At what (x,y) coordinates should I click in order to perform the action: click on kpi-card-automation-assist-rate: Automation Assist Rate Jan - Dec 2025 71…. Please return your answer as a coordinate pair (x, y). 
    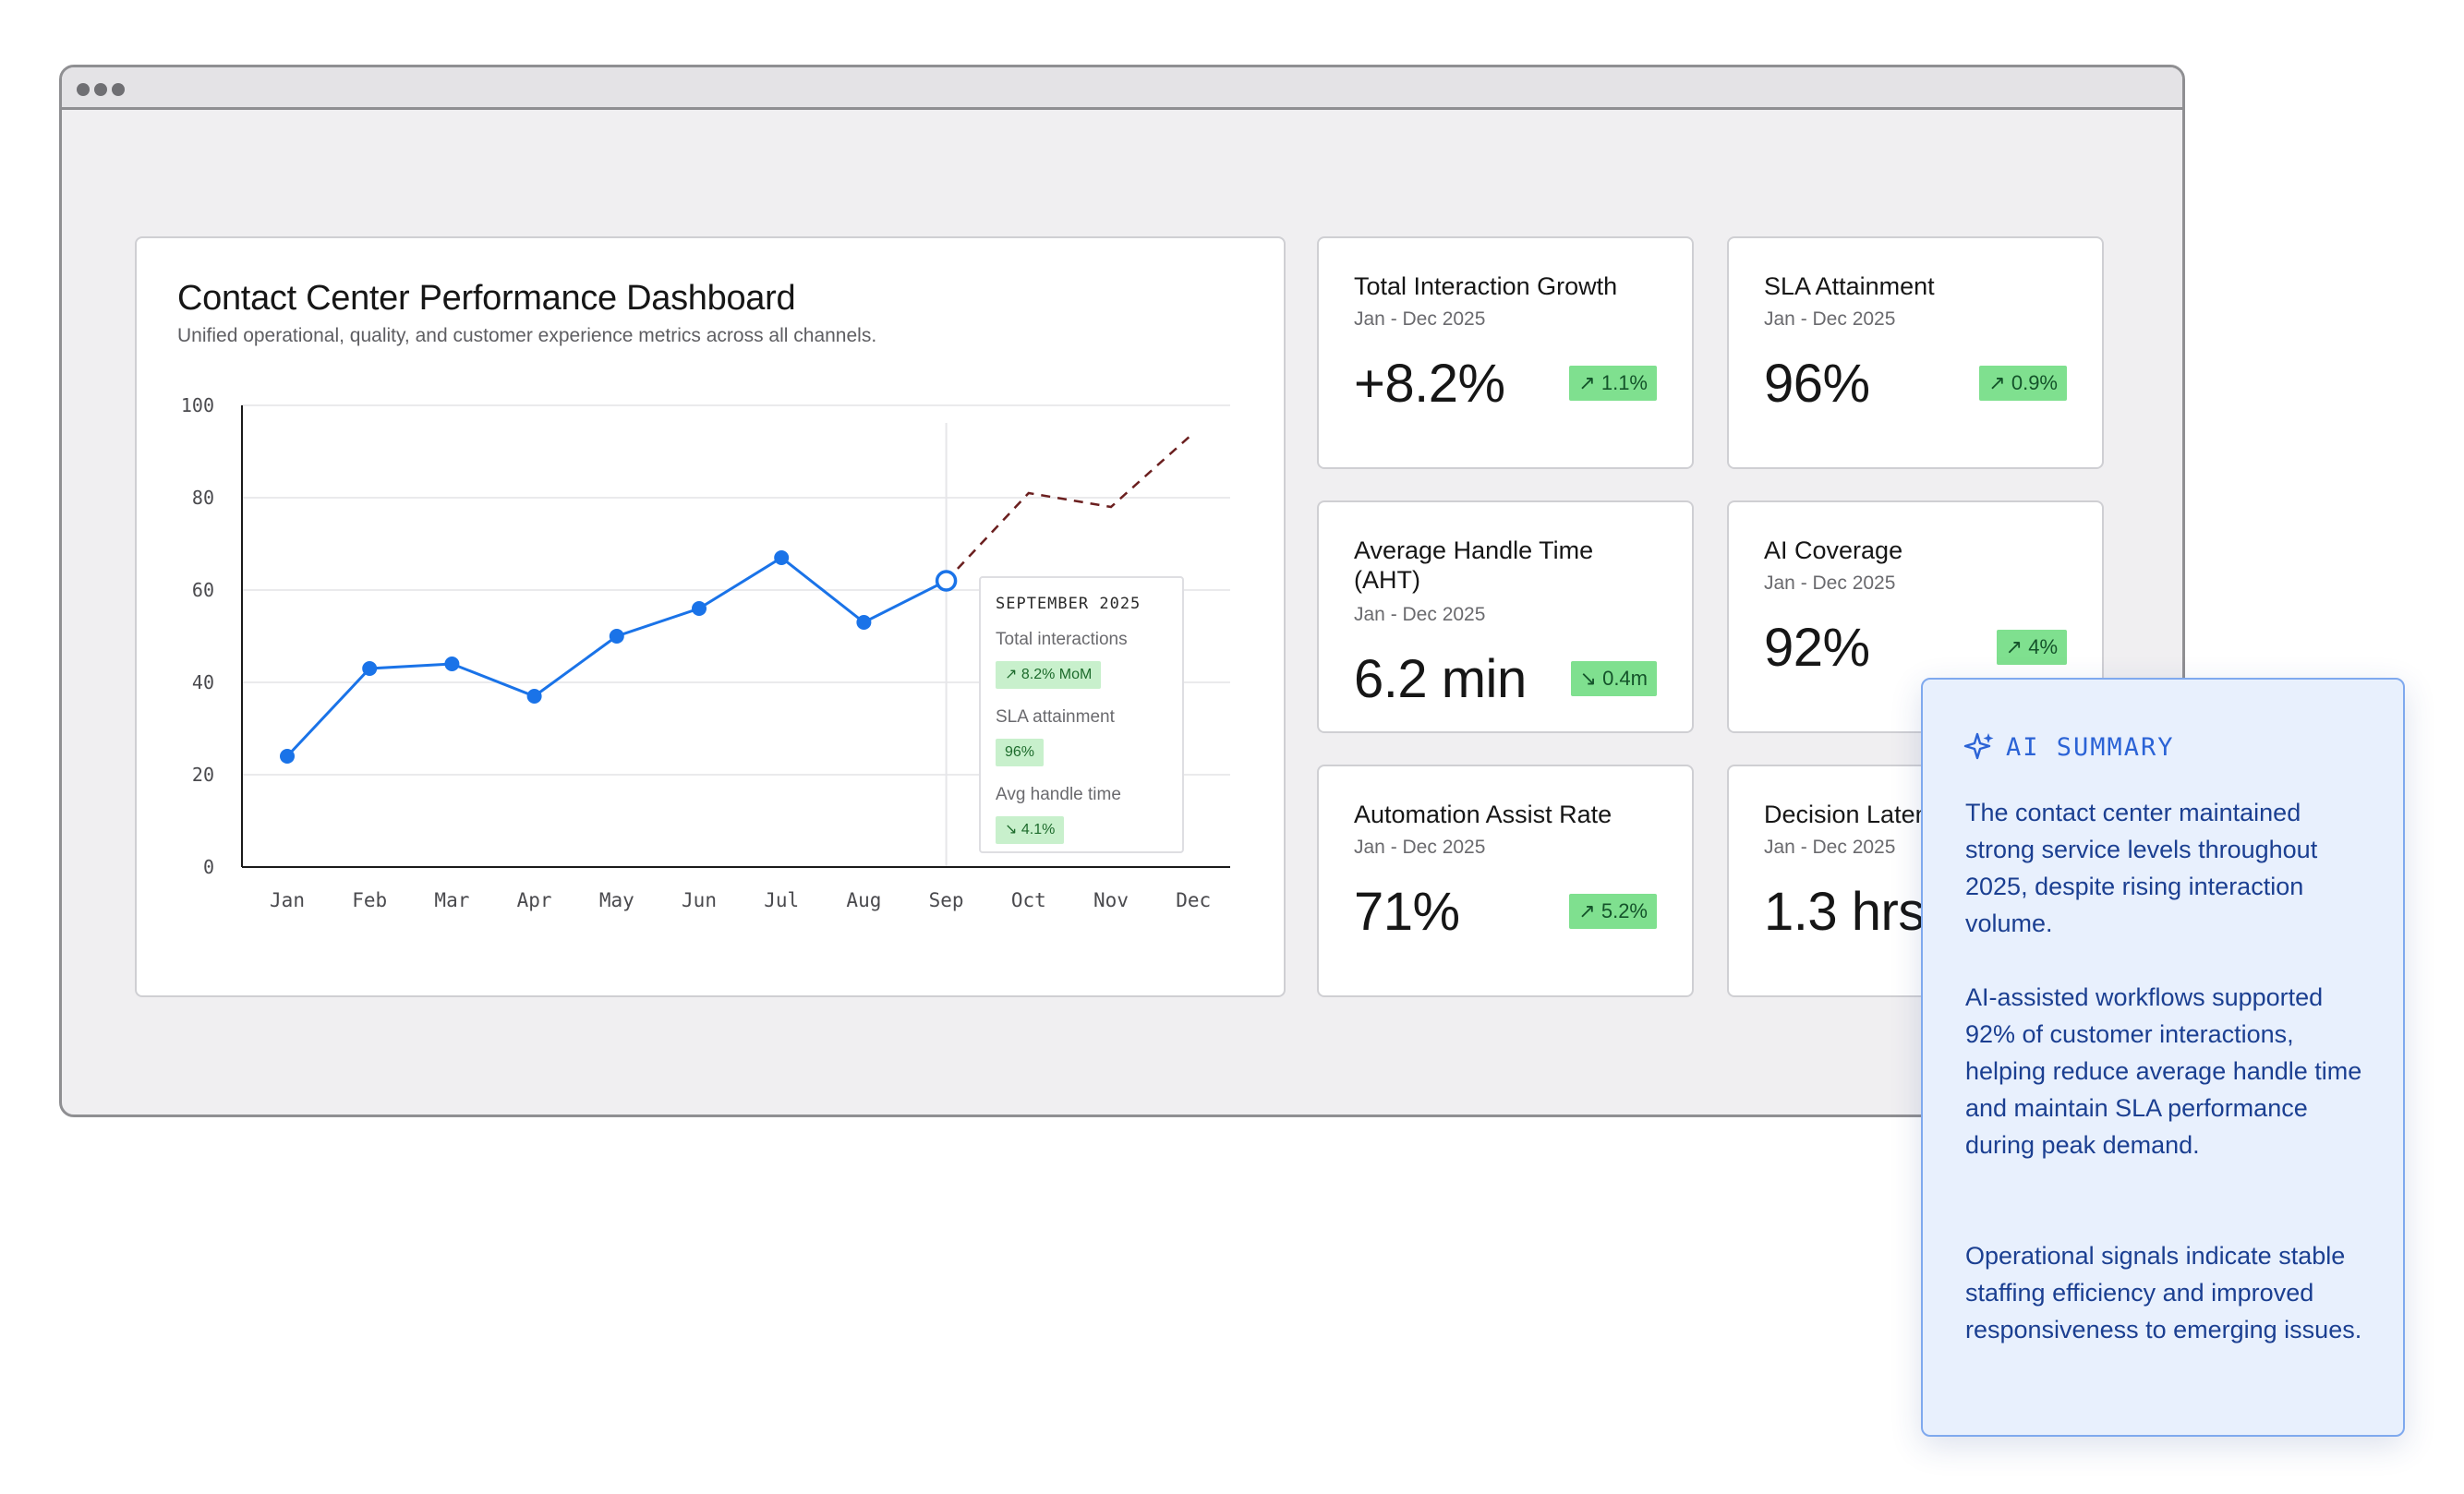
    Looking at the image, I should click on (1506, 881).